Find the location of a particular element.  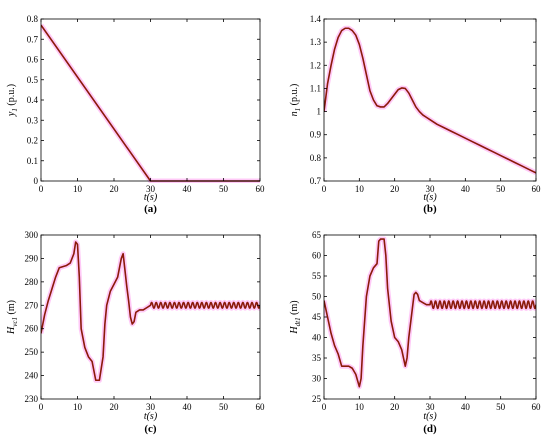

axes-box is located at coordinates (150, 100).